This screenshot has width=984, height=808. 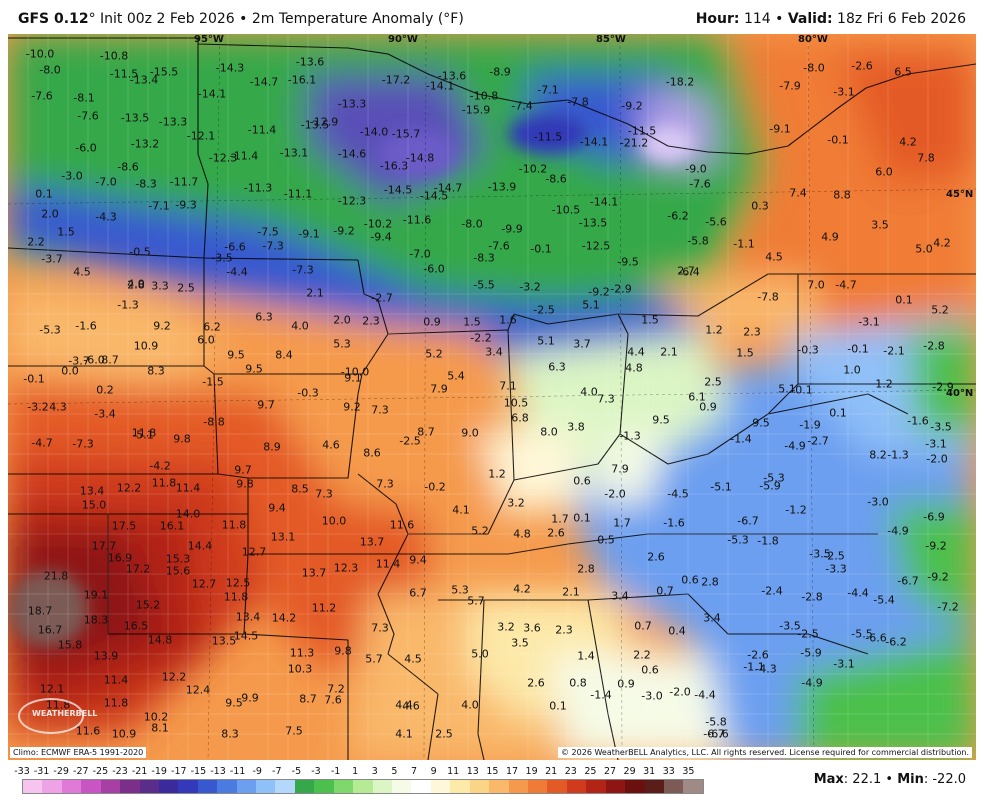 What do you see at coordinates (738, 540) in the screenshot?
I see `anomaly-value: -5.3` at bounding box center [738, 540].